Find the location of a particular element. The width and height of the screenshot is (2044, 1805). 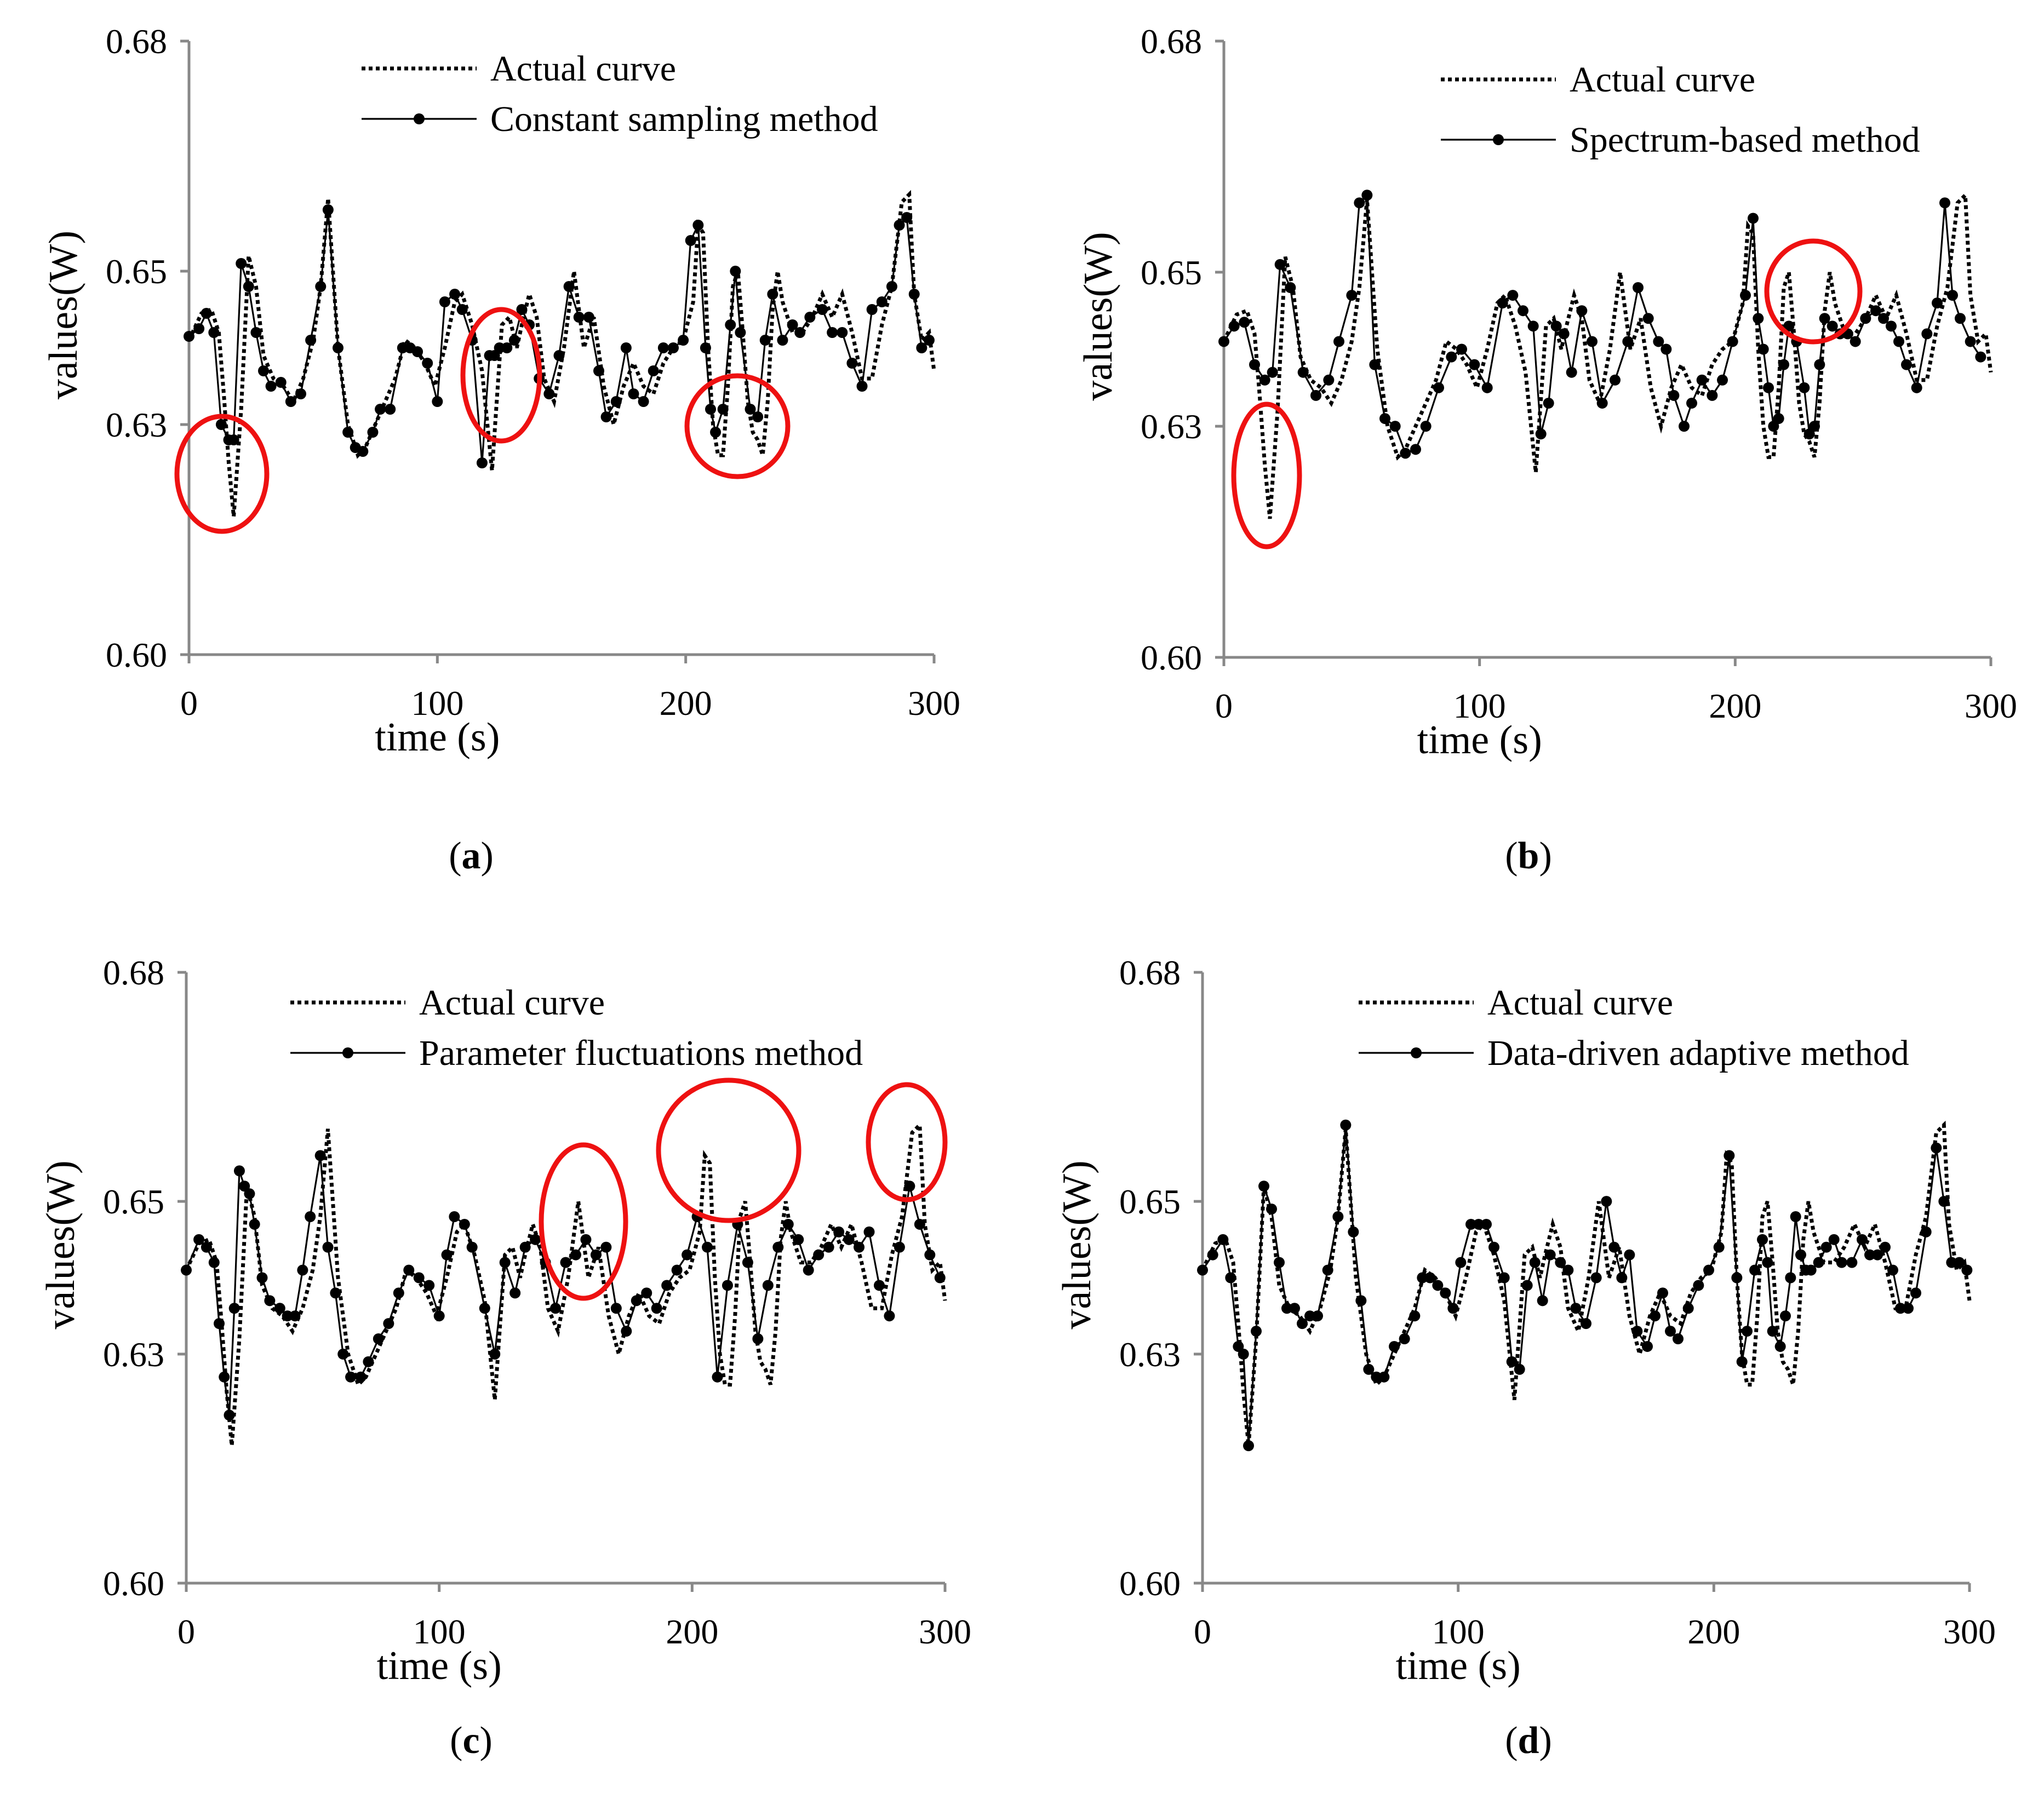

x-tick-label: 300 is located at coordinates (1970, 1631).